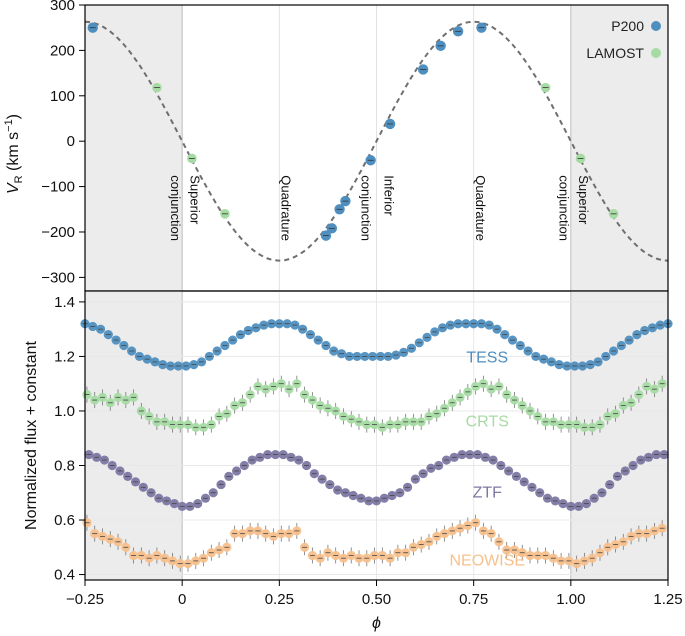 The height and width of the screenshot is (636, 685). What do you see at coordinates (487, 422) in the screenshot?
I see `series-label: CRTS` at bounding box center [487, 422].